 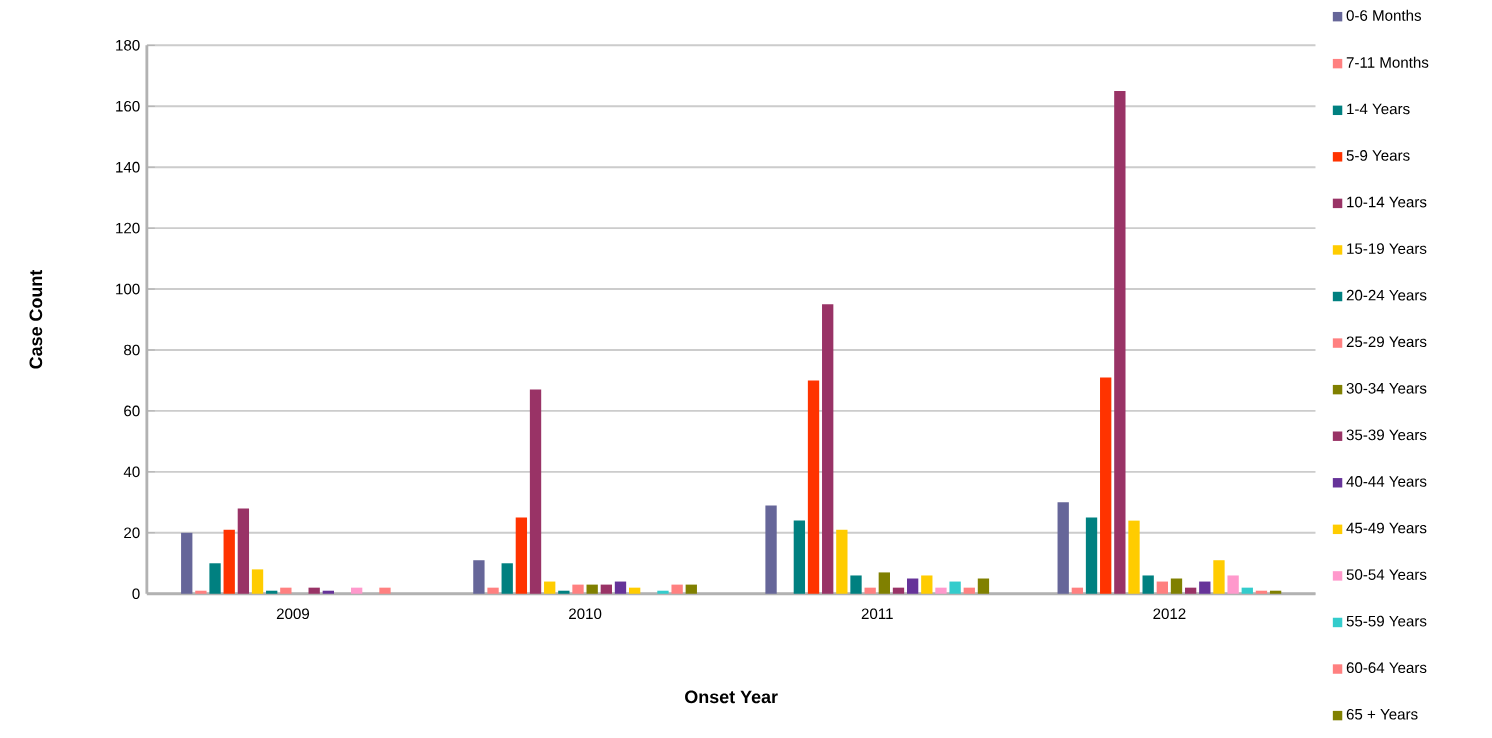 I want to click on legend-label: 10-14 Years, so click(x=1387, y=202).